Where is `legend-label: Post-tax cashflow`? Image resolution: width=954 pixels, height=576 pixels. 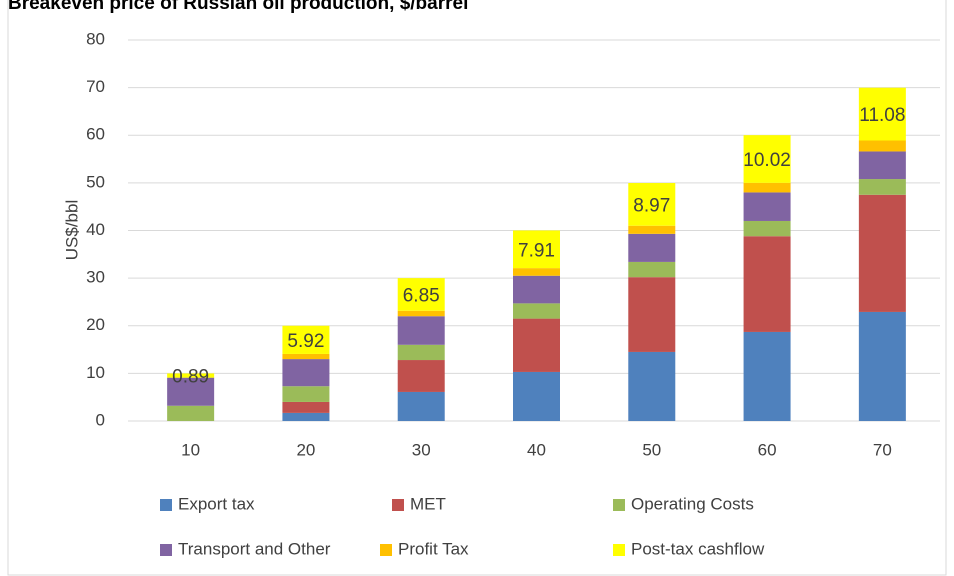 legend-label: Post-tax cashflow is located at coordinates (698, 548).